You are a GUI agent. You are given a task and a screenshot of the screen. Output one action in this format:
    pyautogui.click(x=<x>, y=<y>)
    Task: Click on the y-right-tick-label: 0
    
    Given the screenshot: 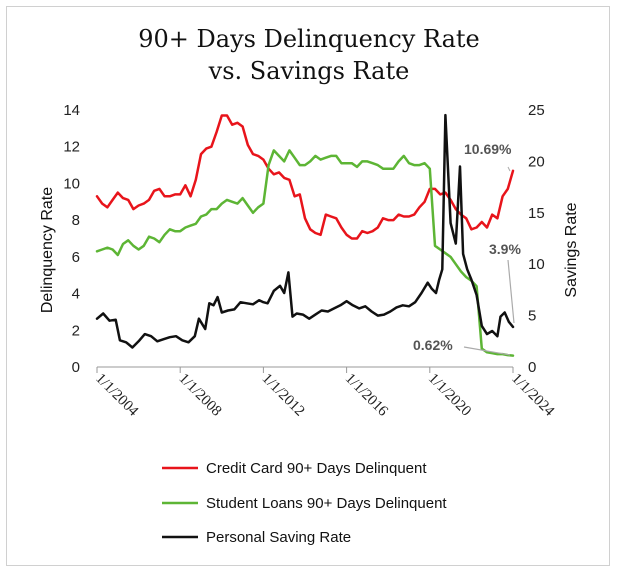 What is the action you would take?
    pyautogui.click(x=532, y=367)
    